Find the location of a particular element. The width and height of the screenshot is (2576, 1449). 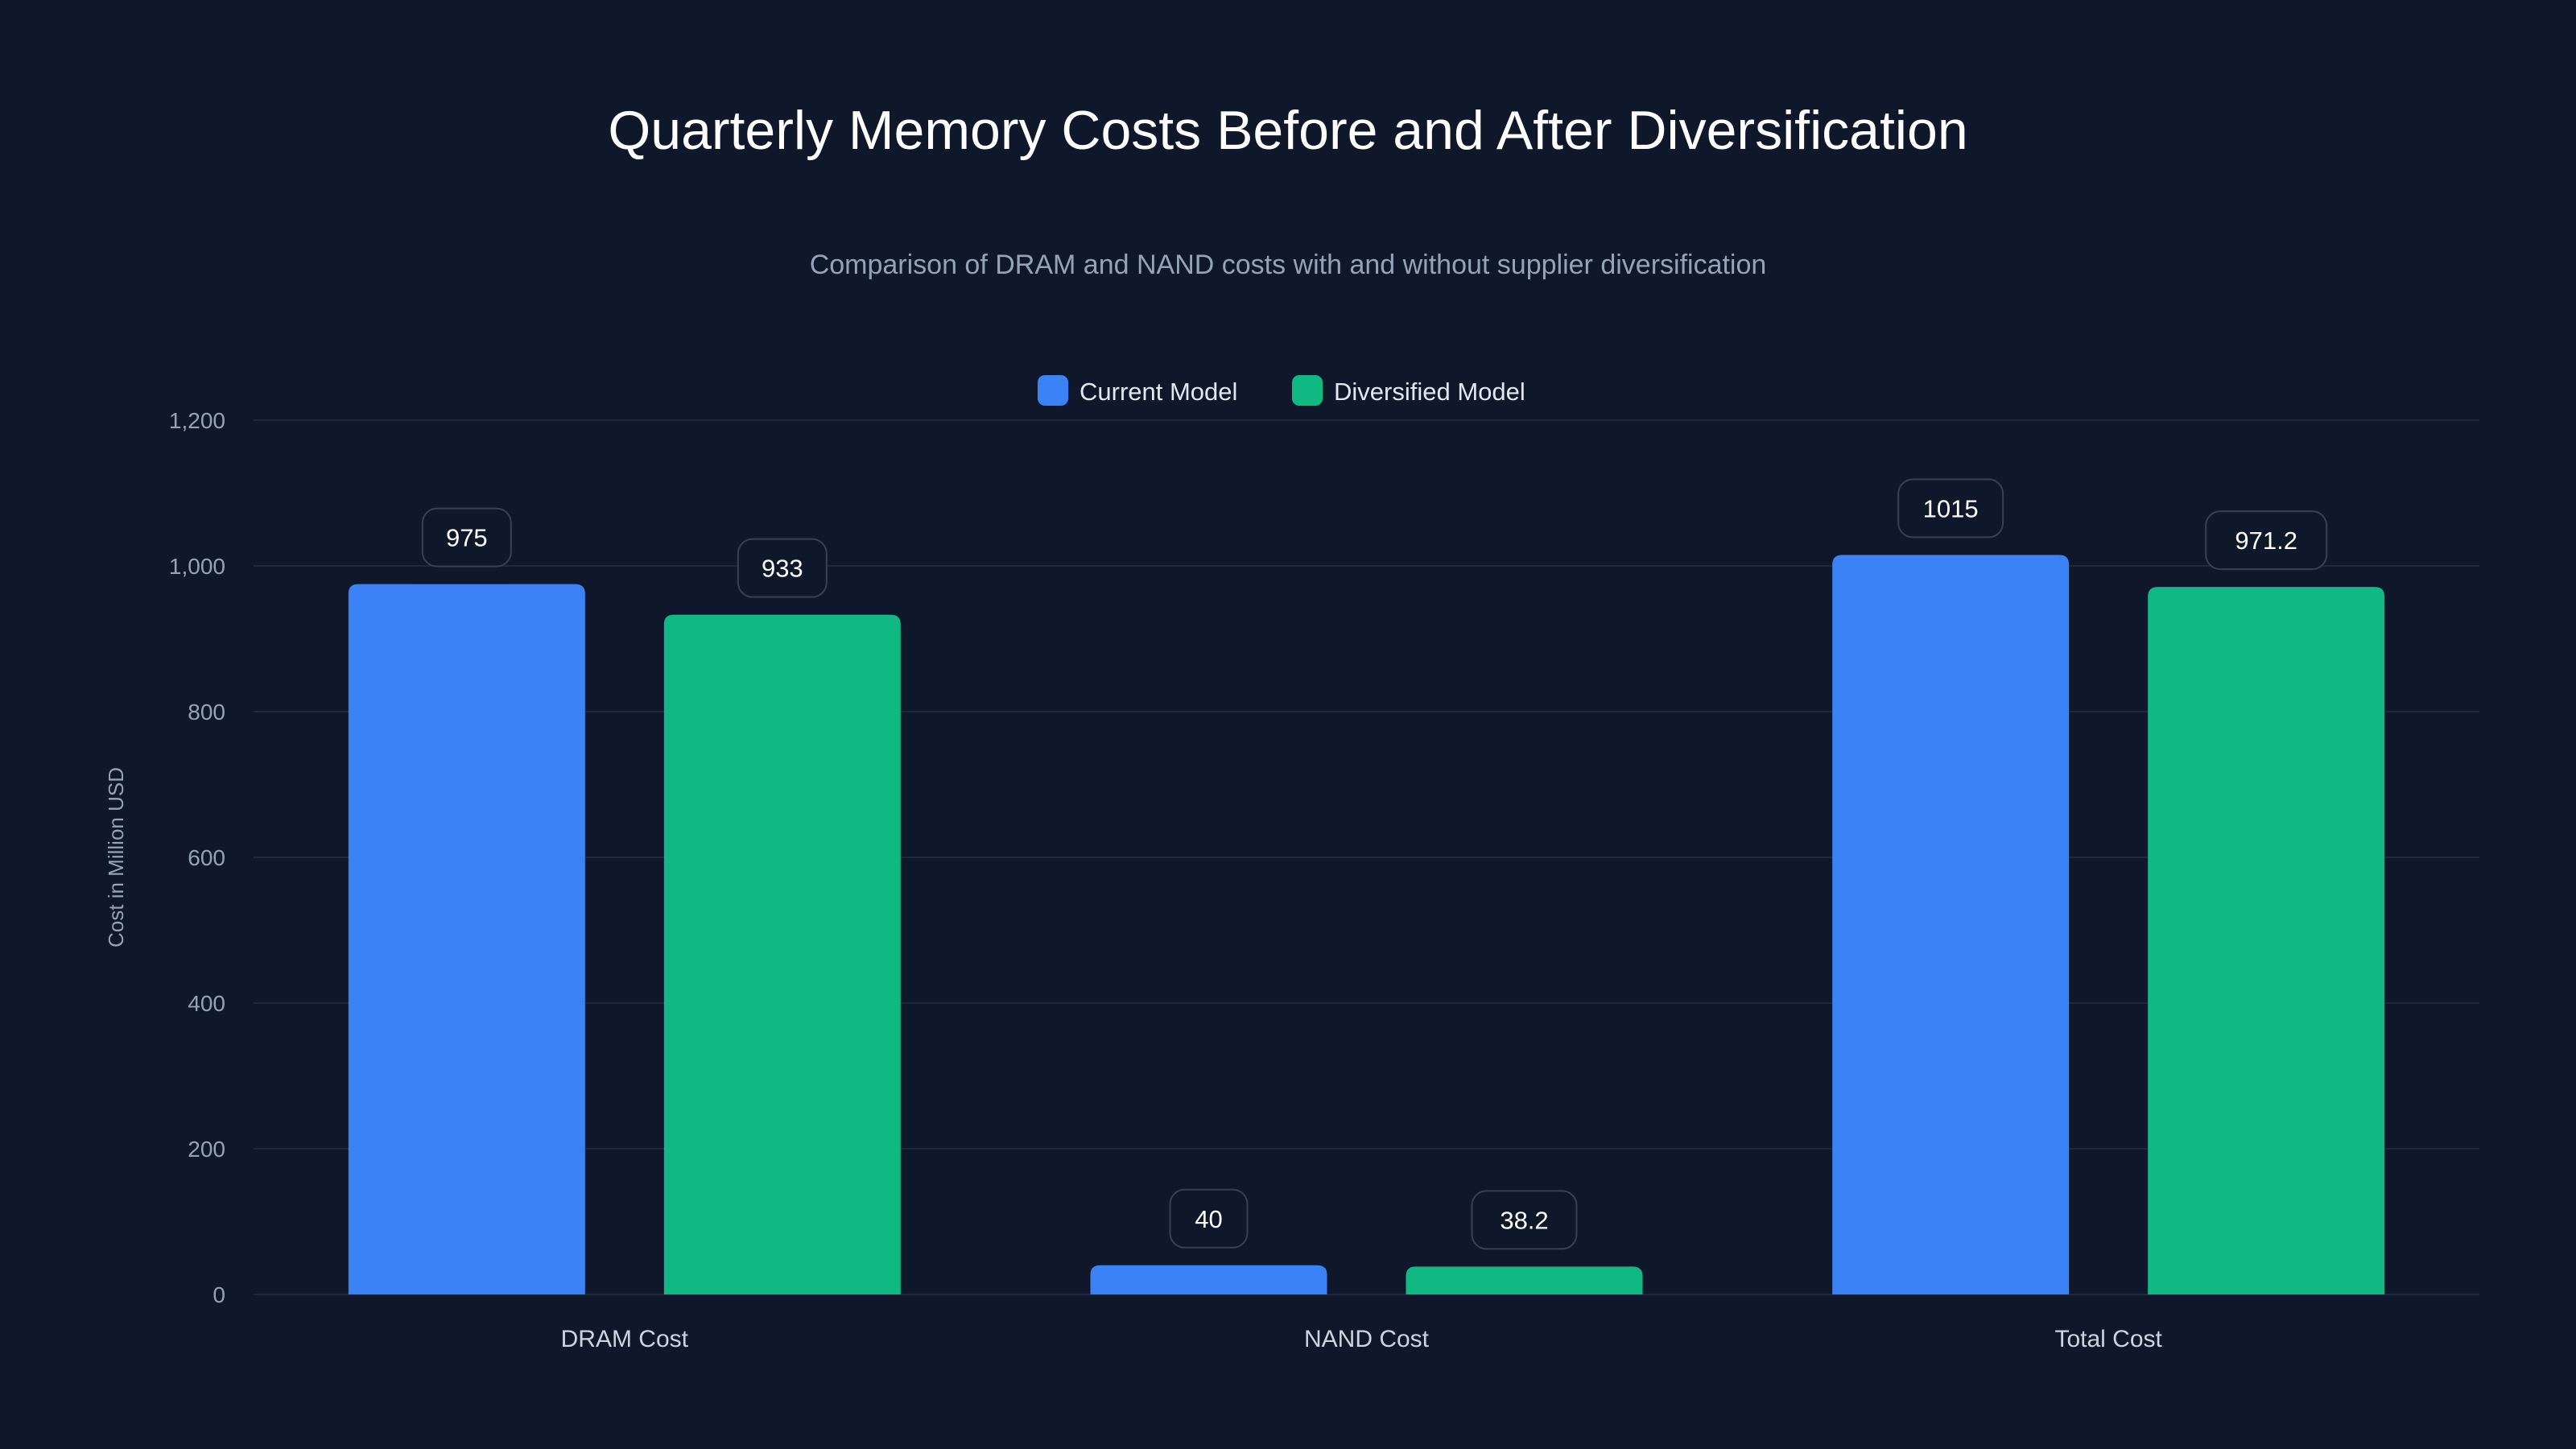

data-label: 971.2 is located at coordinates (2266, 540).